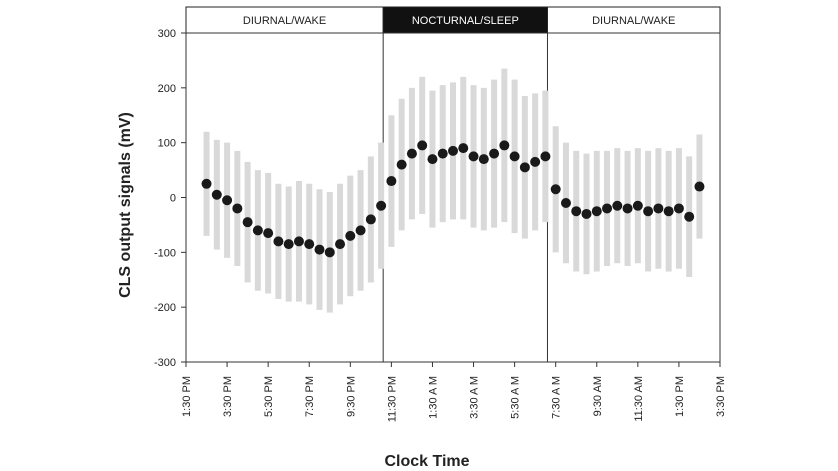  I want to click on x-tick-label: 5:30 A M, so click(516, 397).